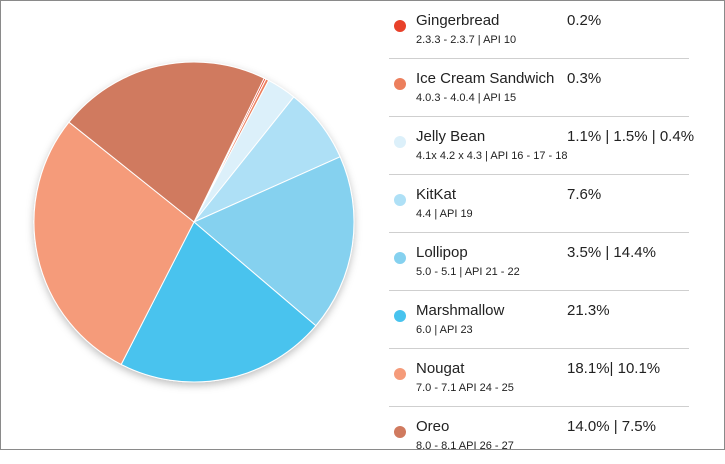 Image resolution: width=725 pixels, height=464 pixels. Describe the element at coordinates (451, 136) in the screenshot. I see `legend-name: Jelly Bean` at that location.